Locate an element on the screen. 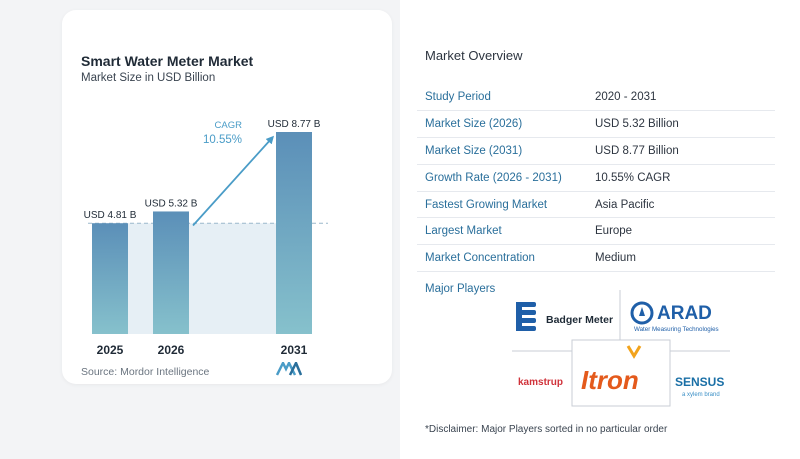 This screenshot has width=800, height=459. svg-text: Water Measuring Technologies is located at coordinates (676, 329).